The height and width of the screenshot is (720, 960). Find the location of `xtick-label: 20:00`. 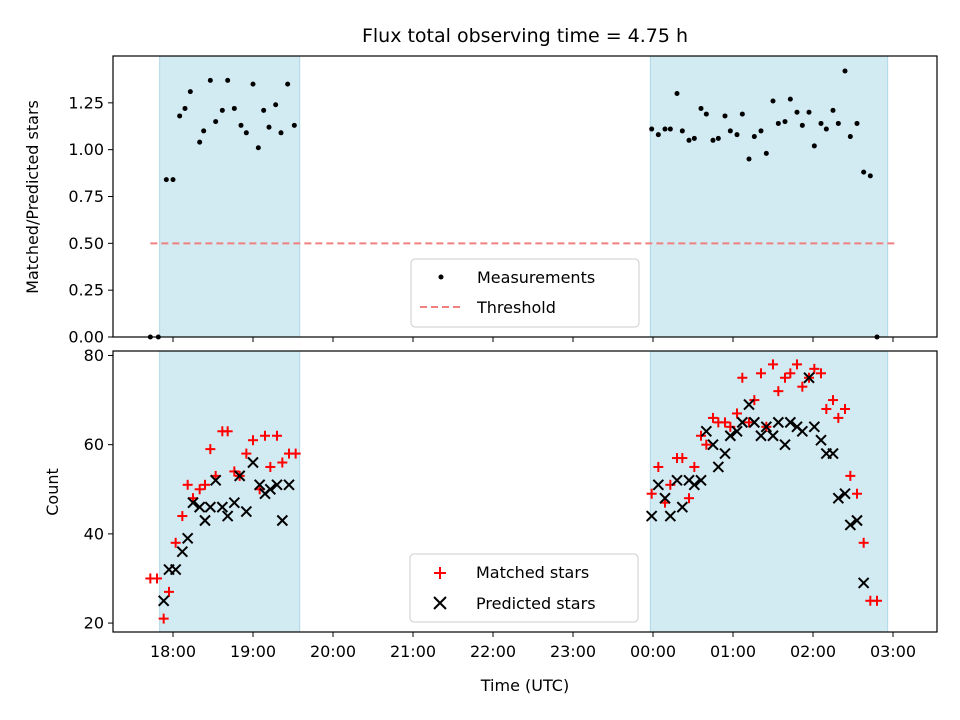

xtick-label: 20:00 is located at coordinates (333, 651).